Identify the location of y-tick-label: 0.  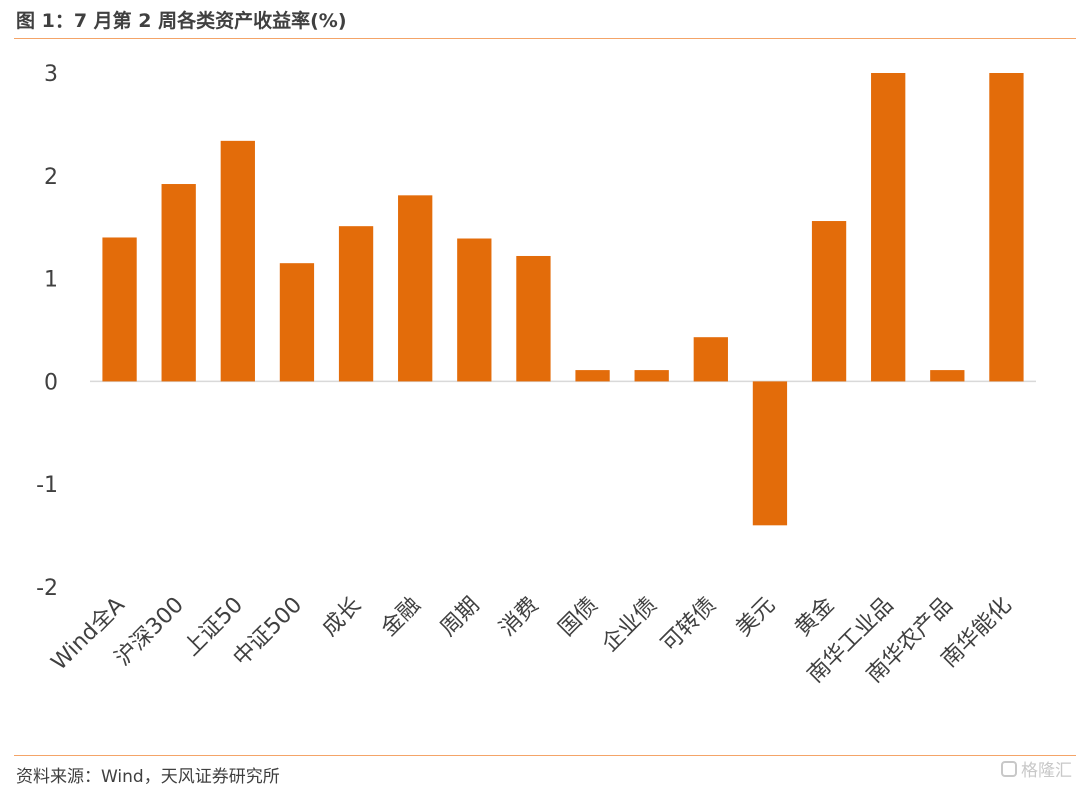
(51, 382).